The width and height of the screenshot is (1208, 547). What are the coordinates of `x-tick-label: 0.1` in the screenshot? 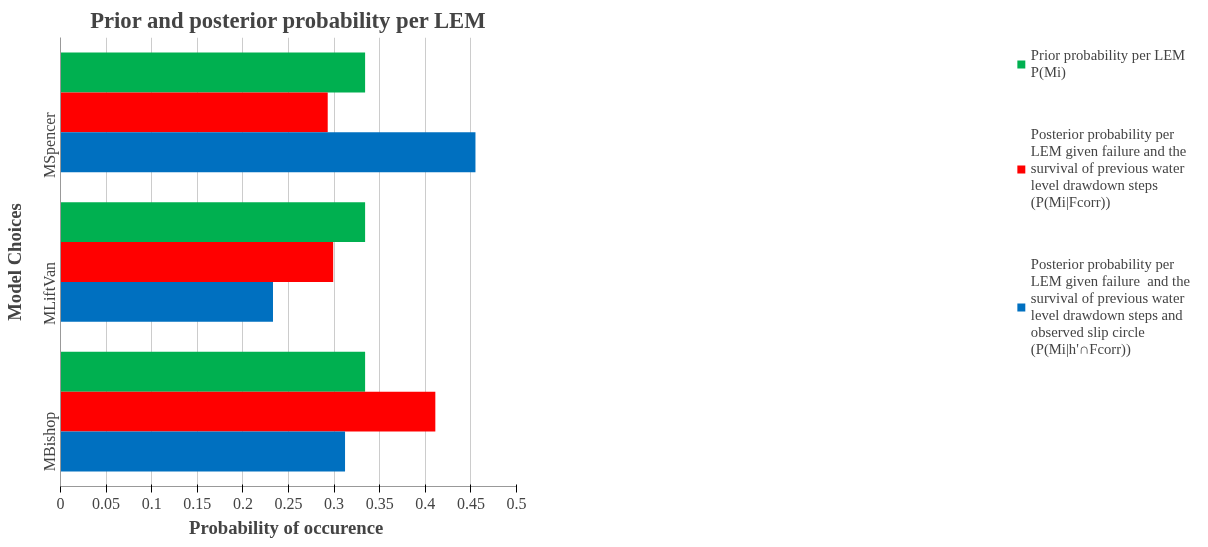 It's located at (151, 503).